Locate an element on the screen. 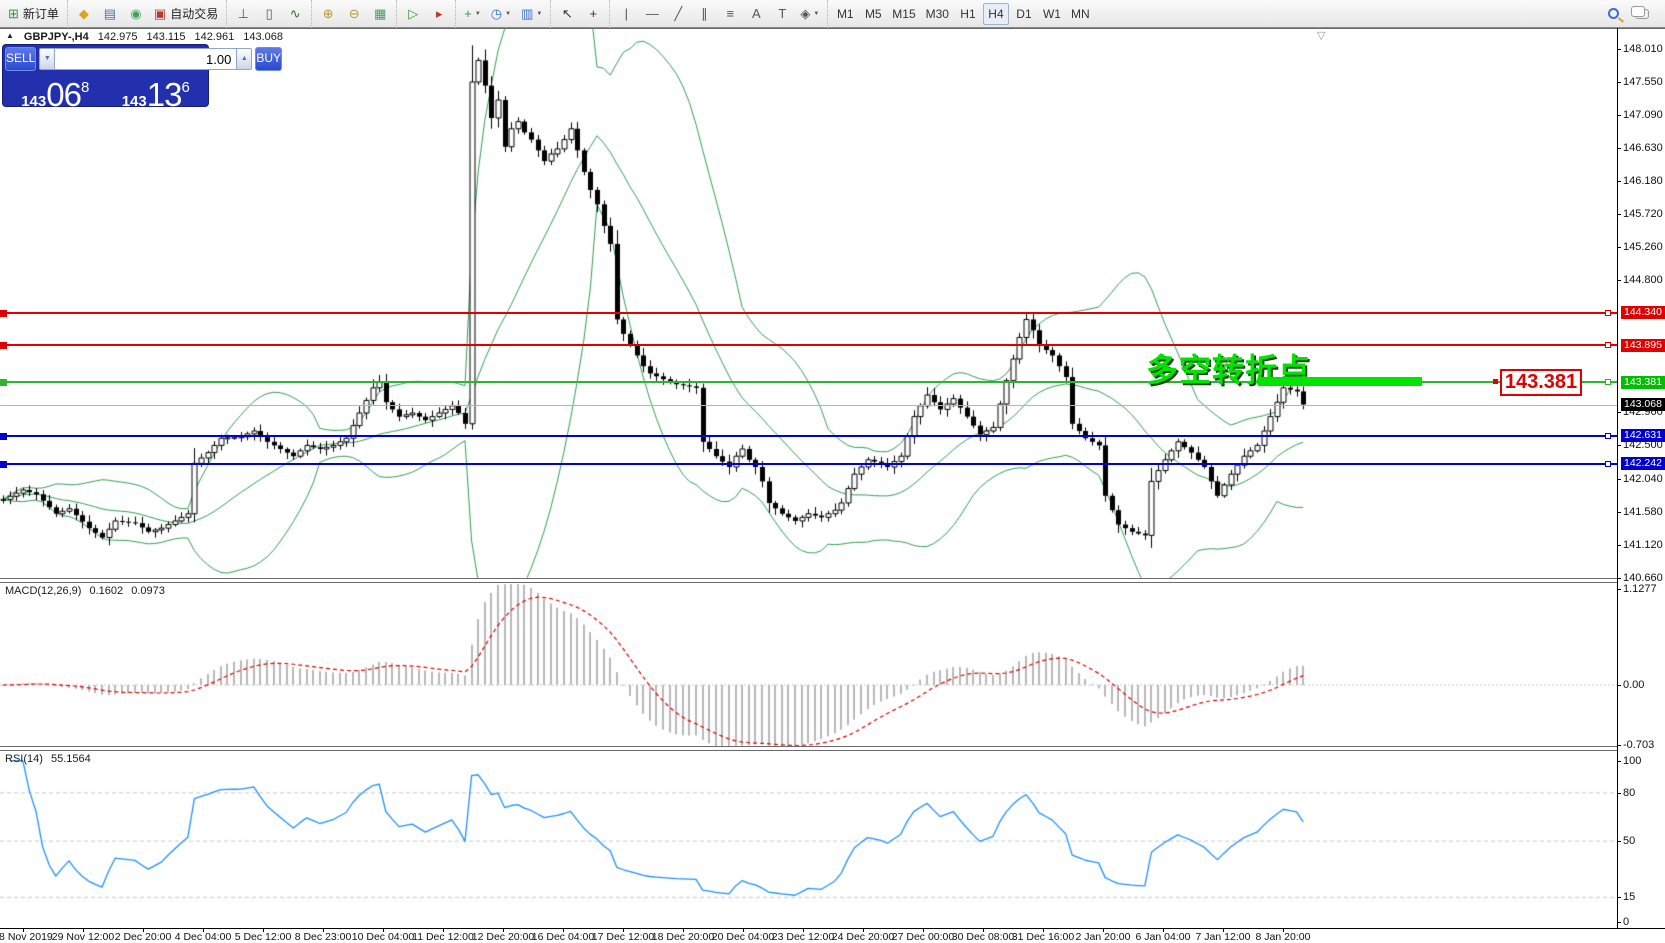 Image resolution: width=1665 pixels, height=943 pixels. price-tick-mark is located at coordinates (1619, 280).